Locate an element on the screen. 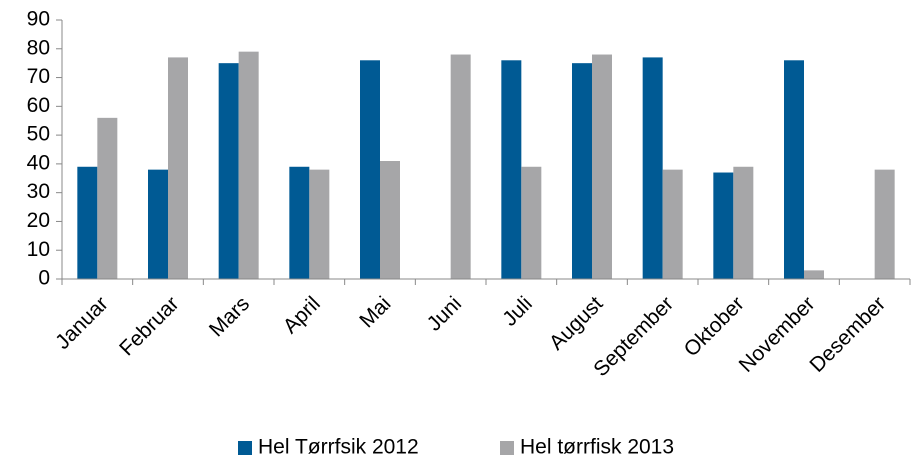  y-tick-label: 50 is located at coordinates (38, 134).